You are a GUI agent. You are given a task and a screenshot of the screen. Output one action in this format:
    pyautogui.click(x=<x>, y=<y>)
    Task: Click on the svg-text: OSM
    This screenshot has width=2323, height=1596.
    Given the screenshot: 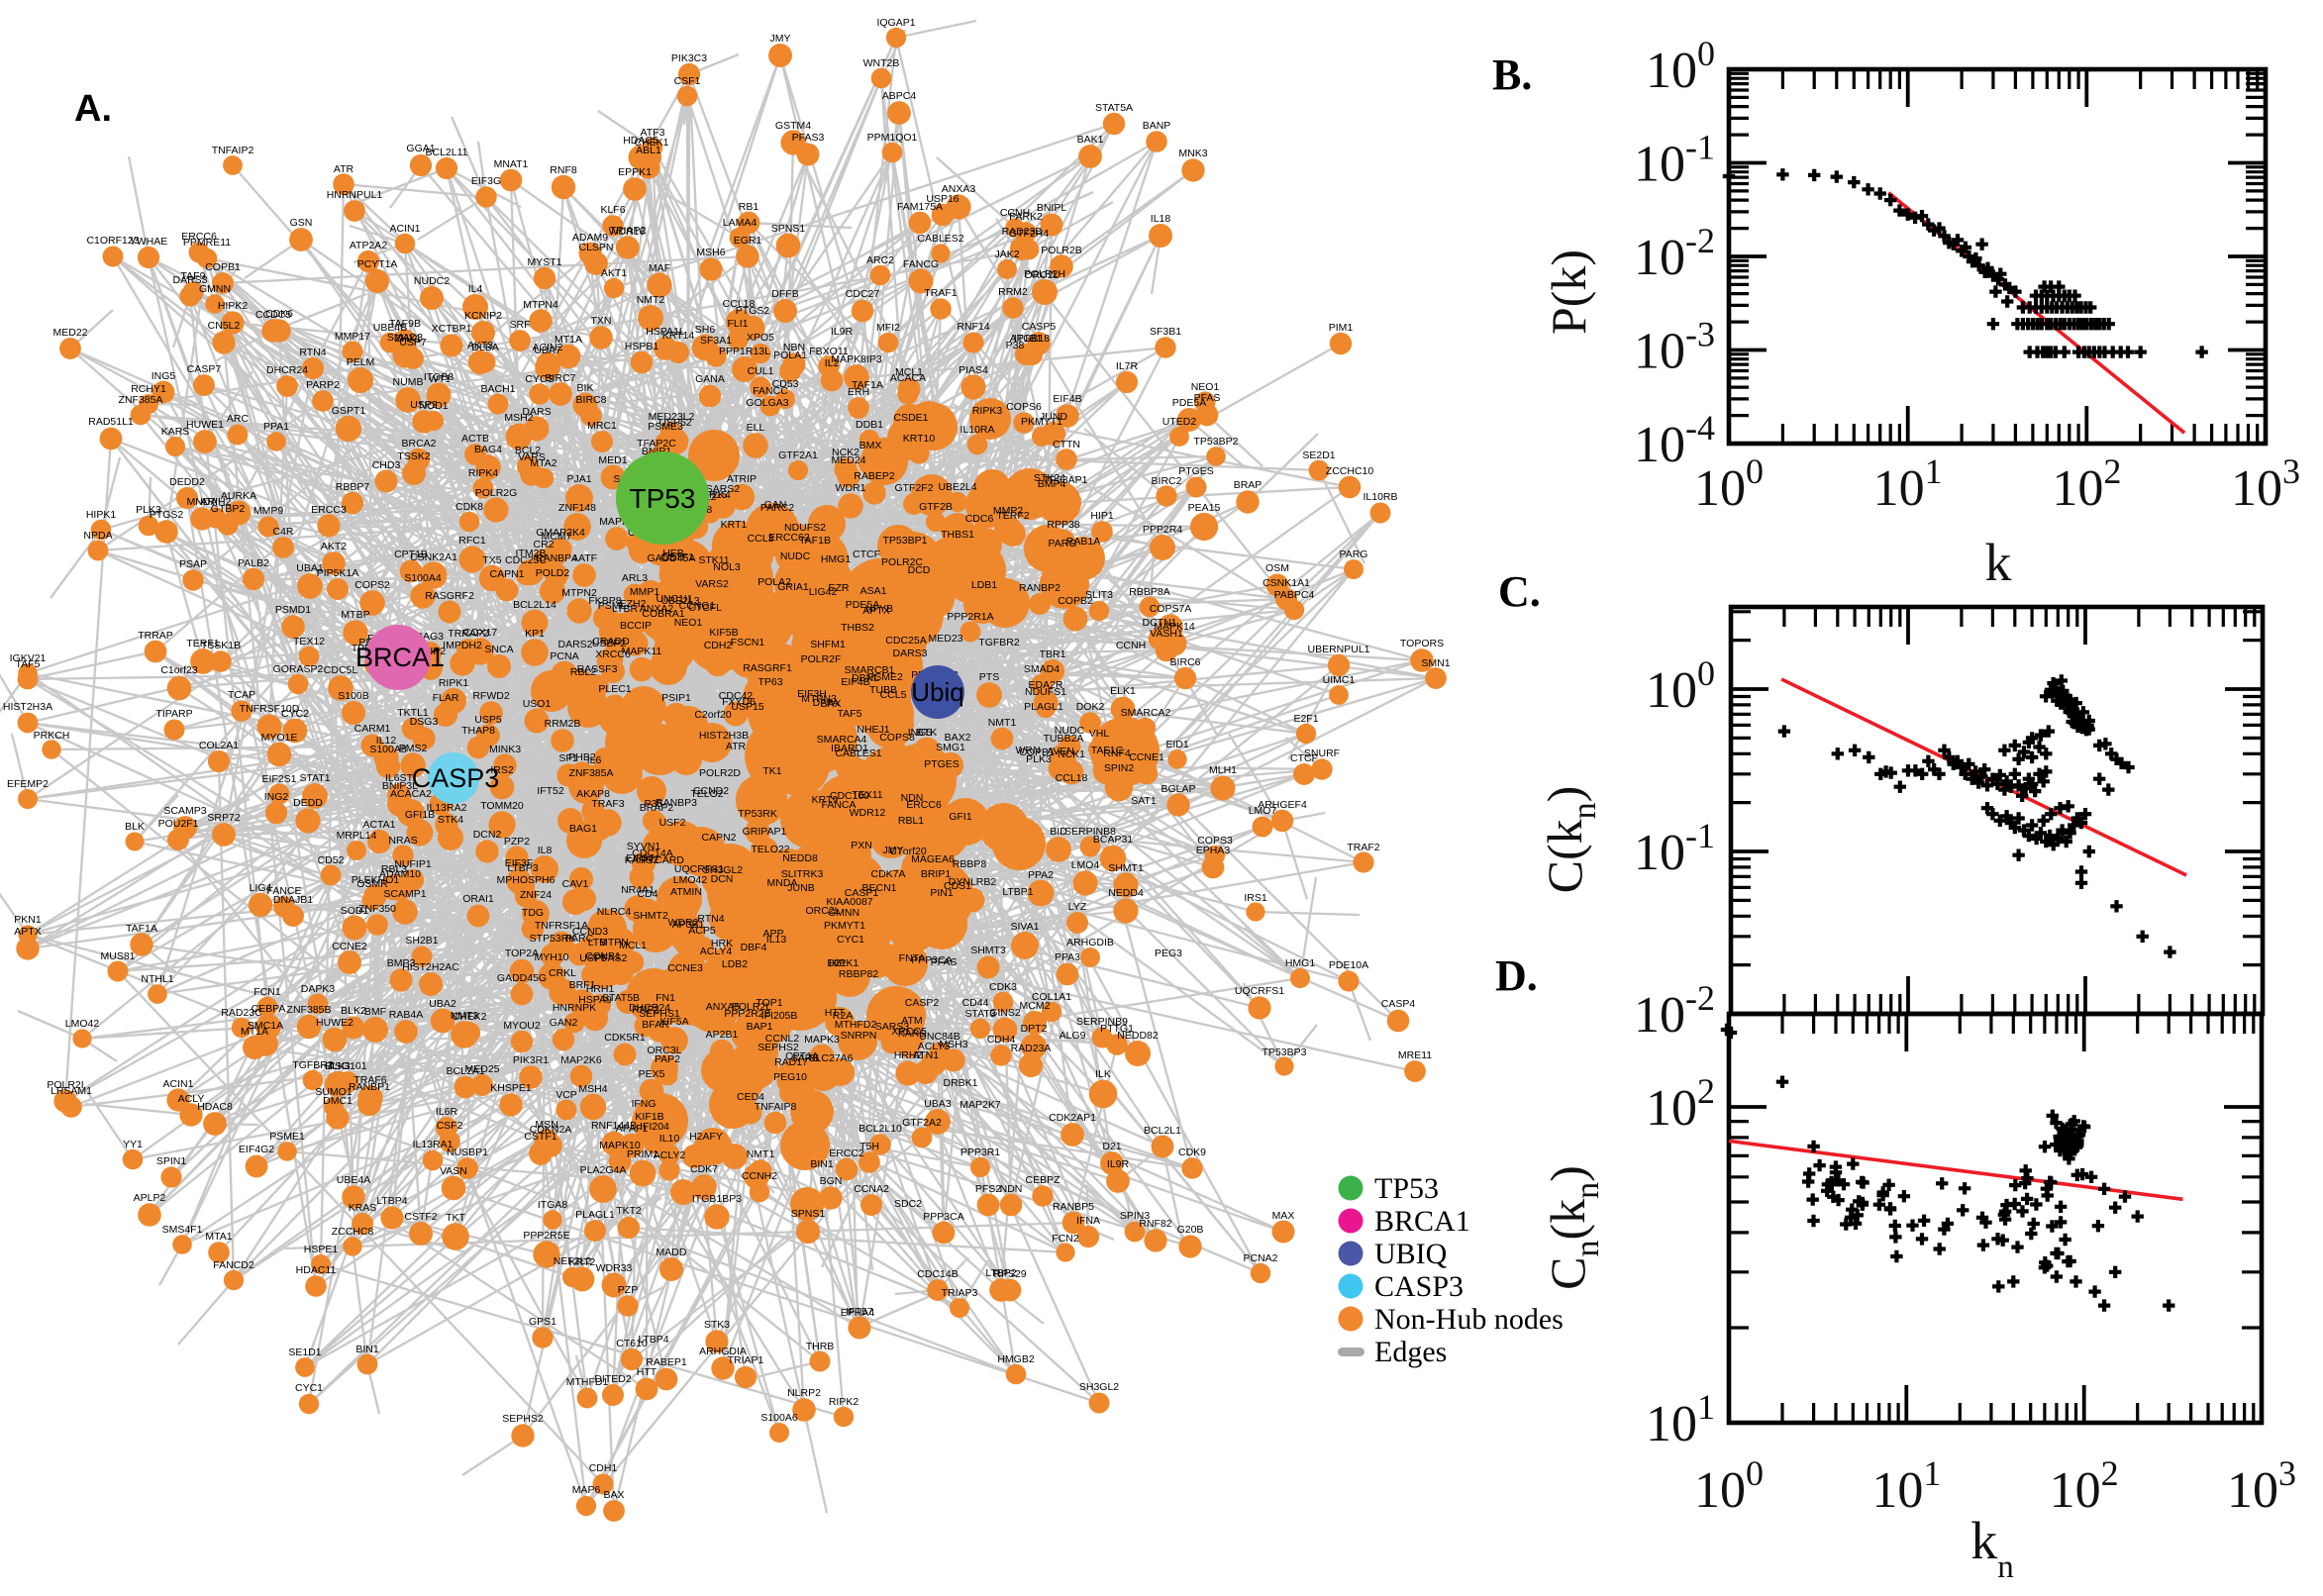 What is the action you would take?
    pyautogui.click(x=1277, y=568)
    